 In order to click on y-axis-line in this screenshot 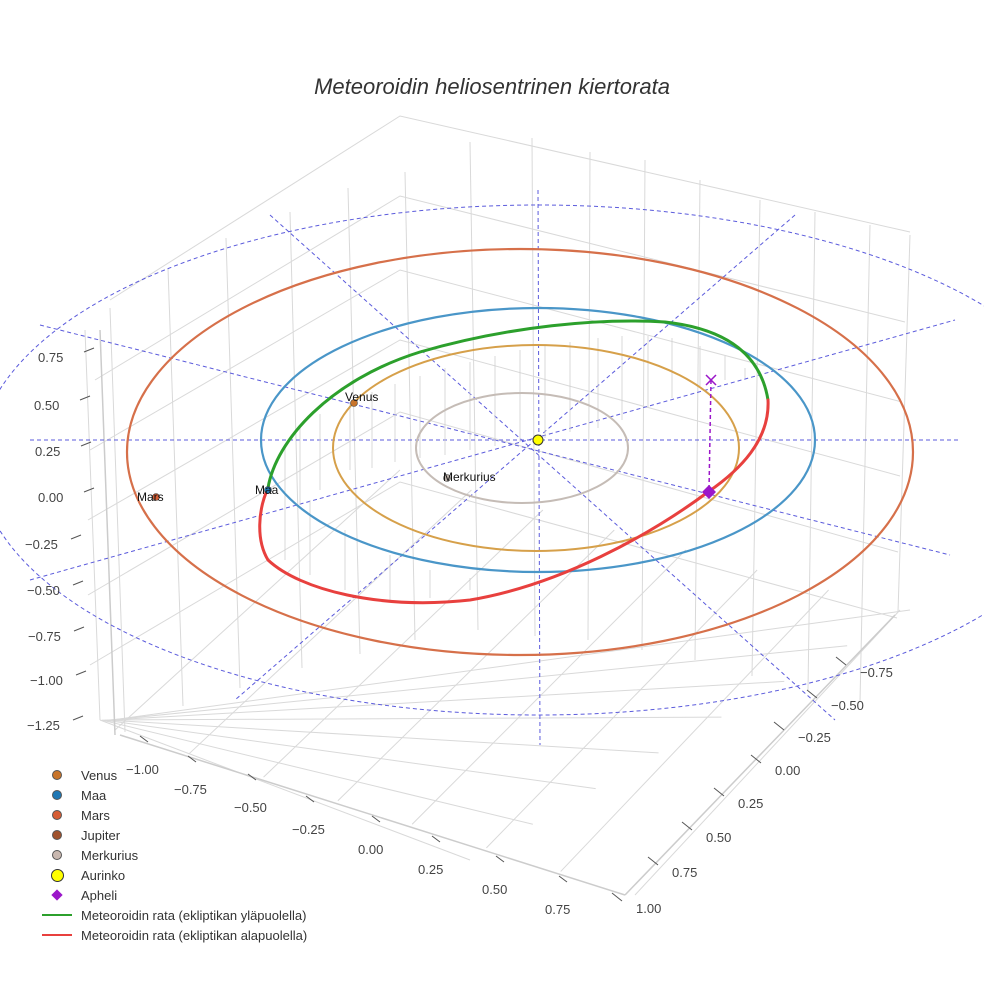, I will do `click(760, 755)`.